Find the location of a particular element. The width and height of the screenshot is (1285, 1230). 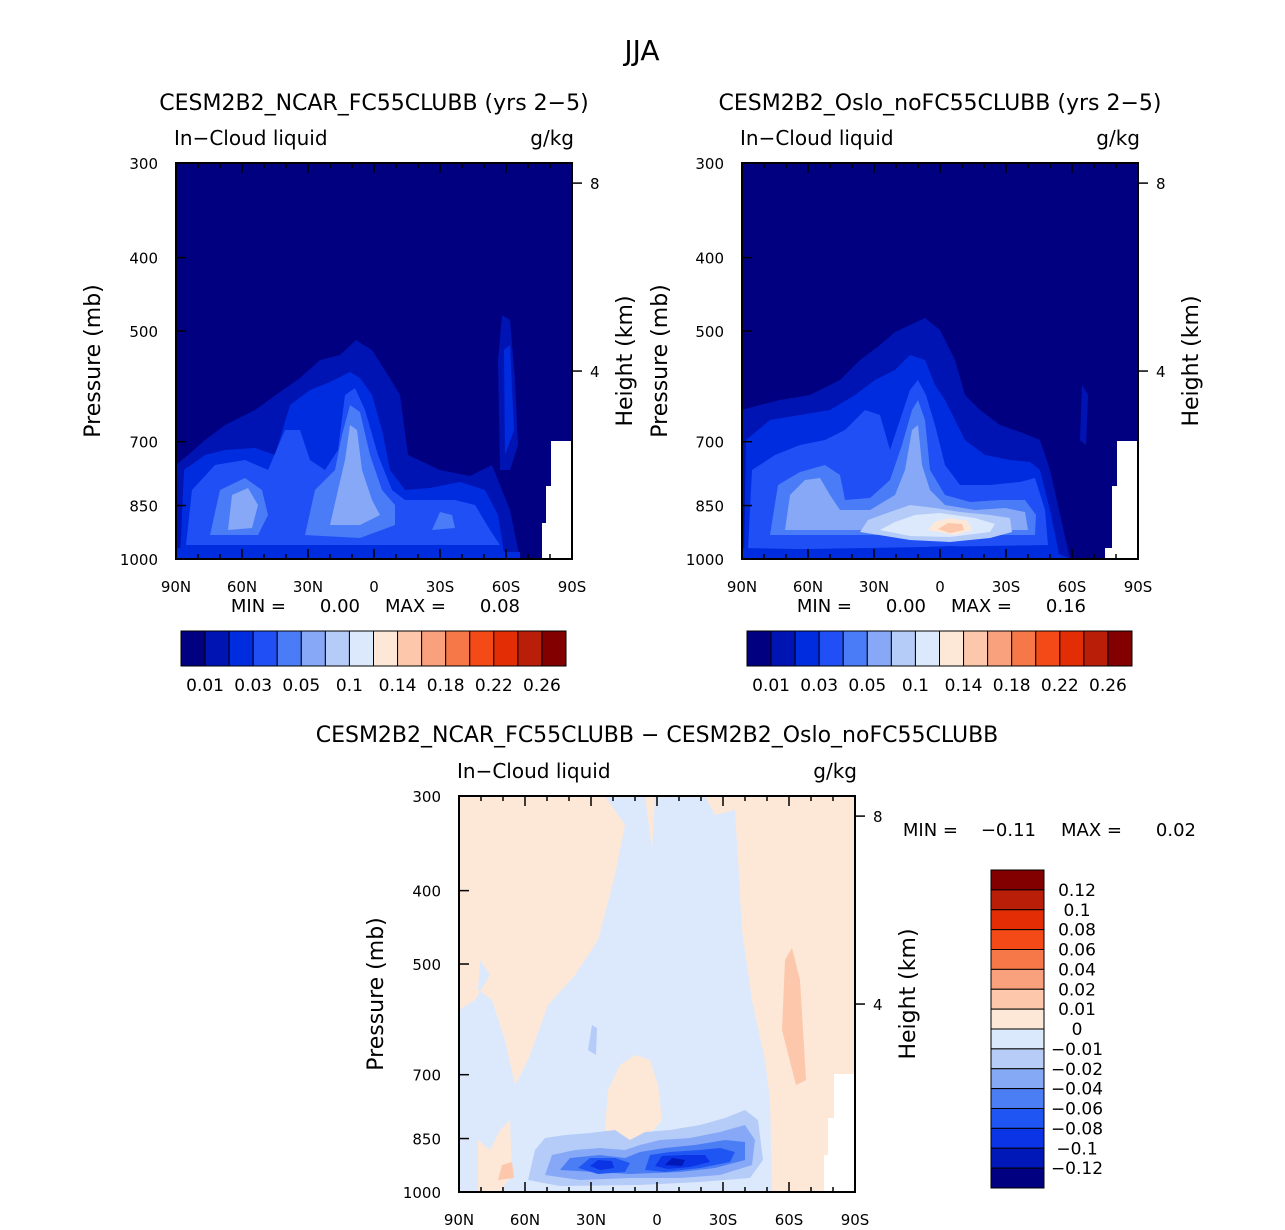

figure-title: JJA is located at coordinates (640, 50).